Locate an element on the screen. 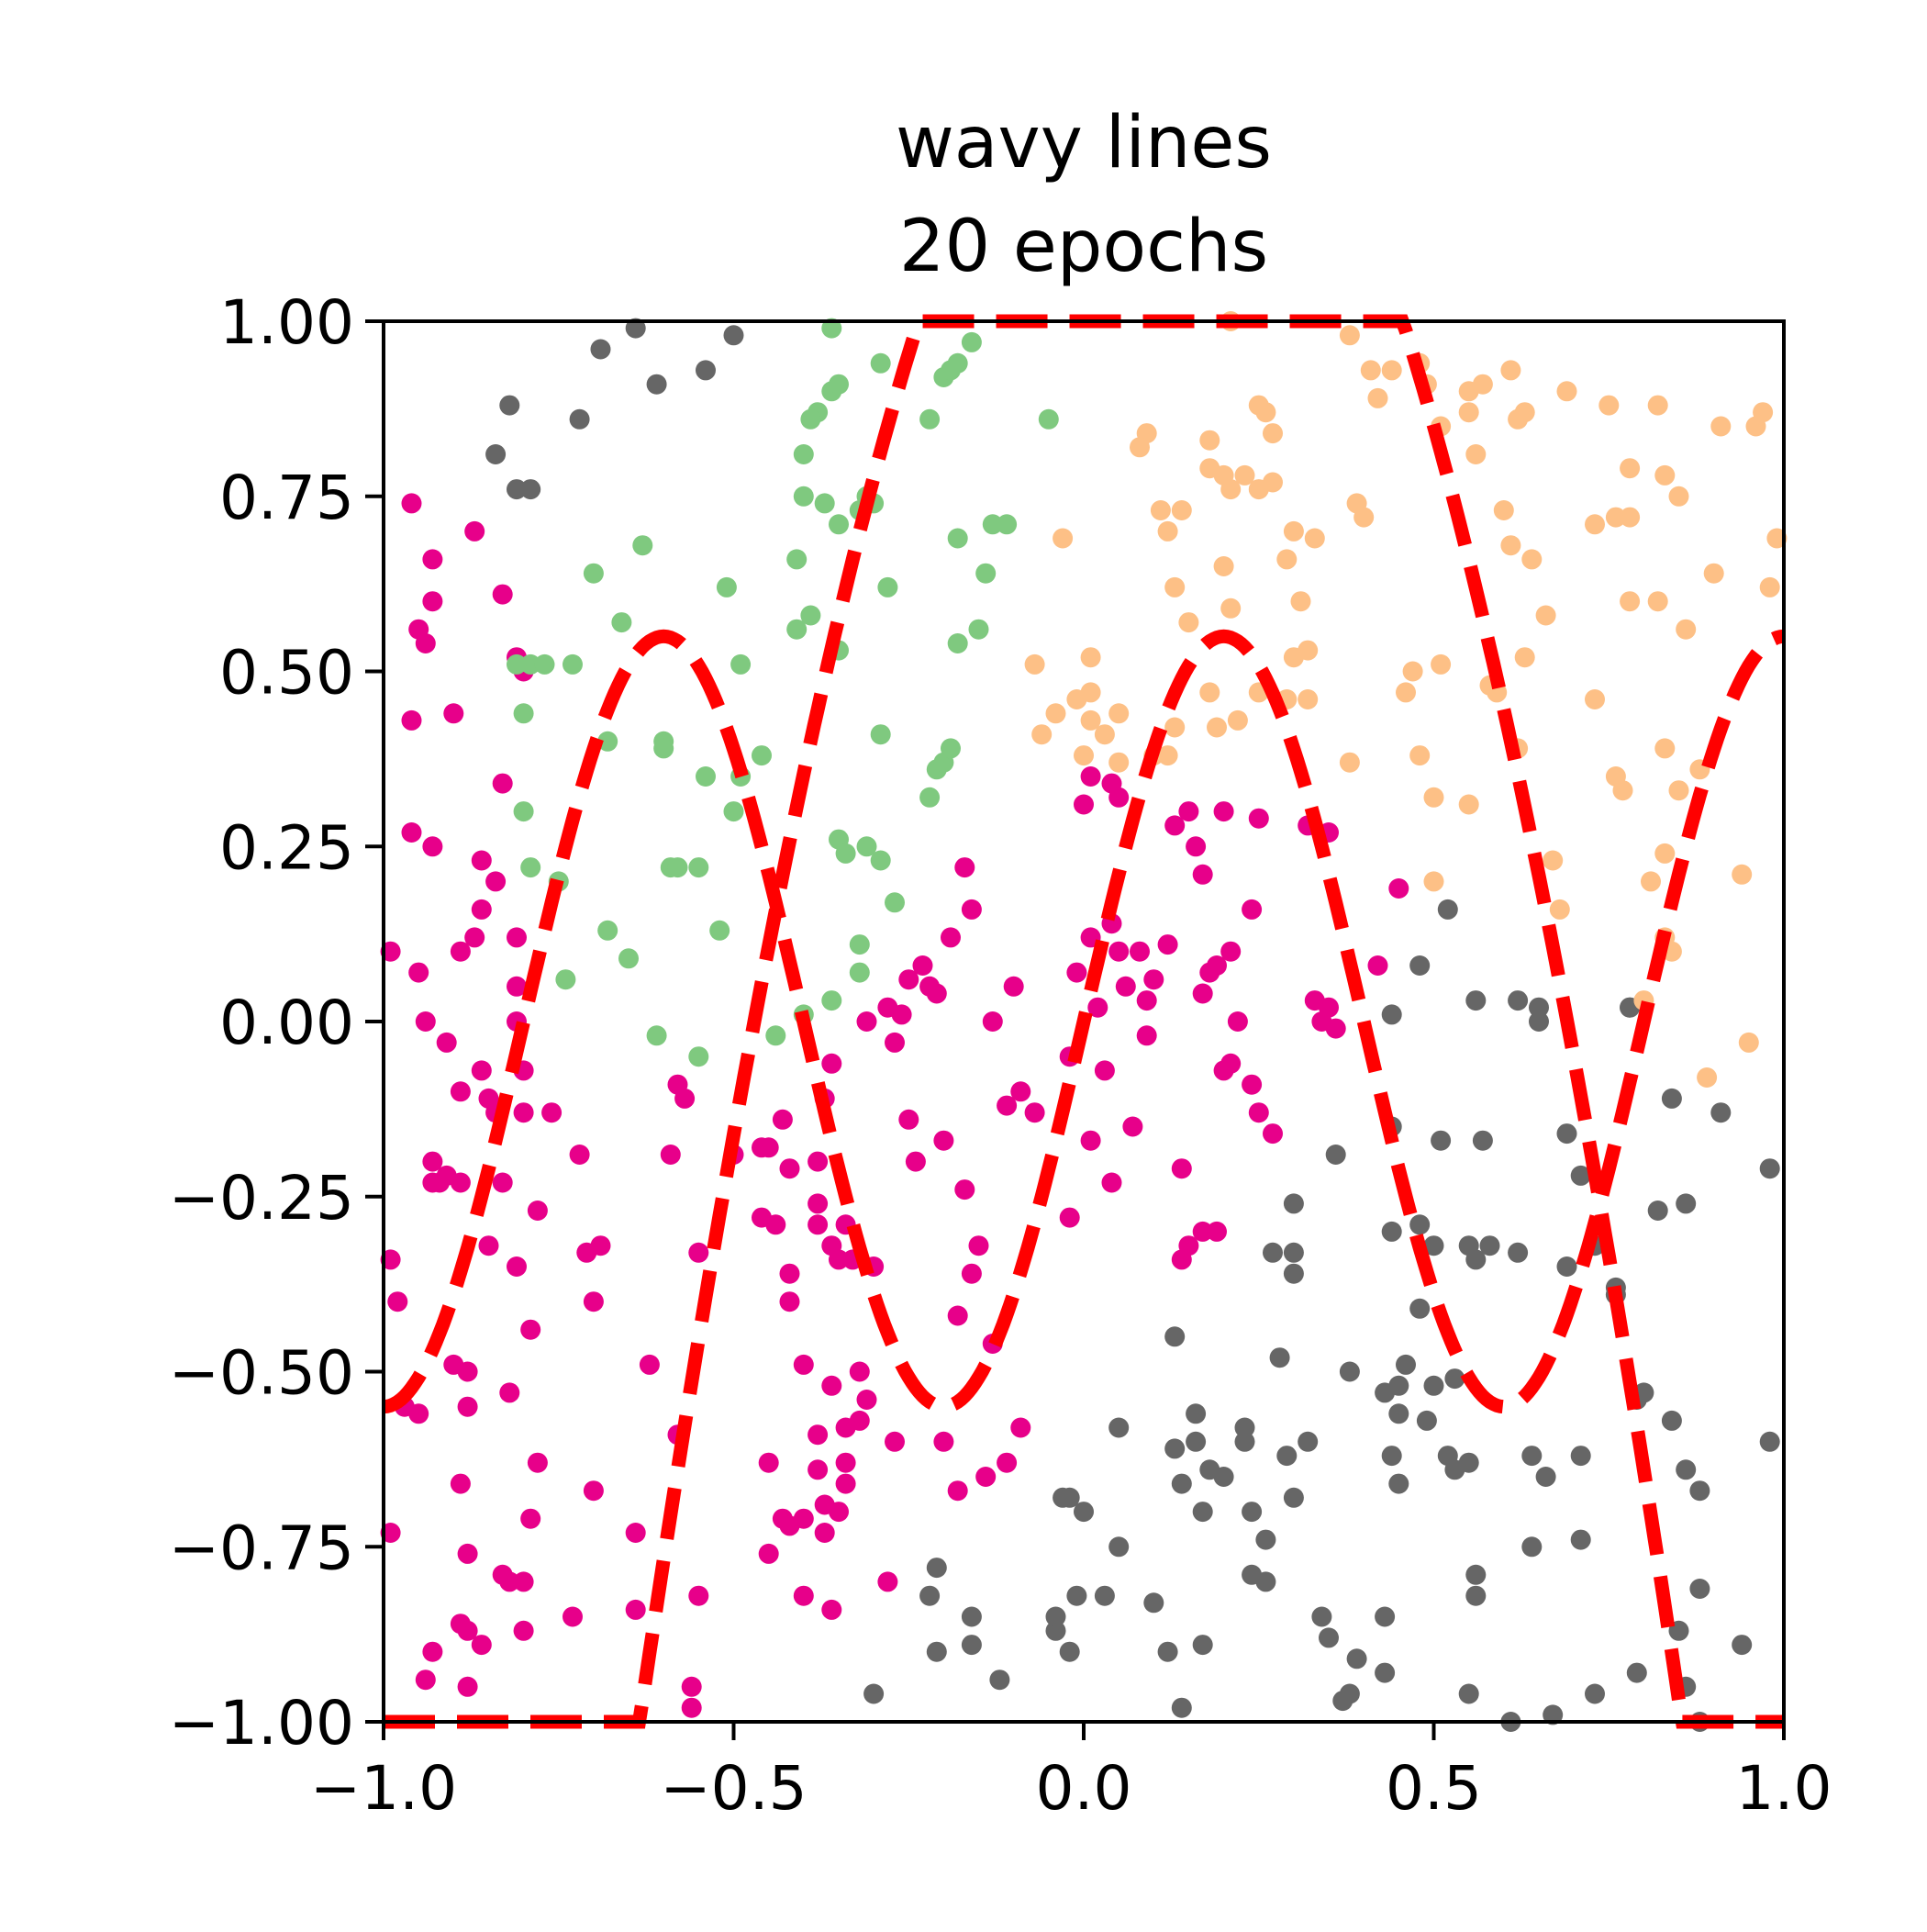  chart-title-line-1: wavy lines is located at coordinates (1084, 143).